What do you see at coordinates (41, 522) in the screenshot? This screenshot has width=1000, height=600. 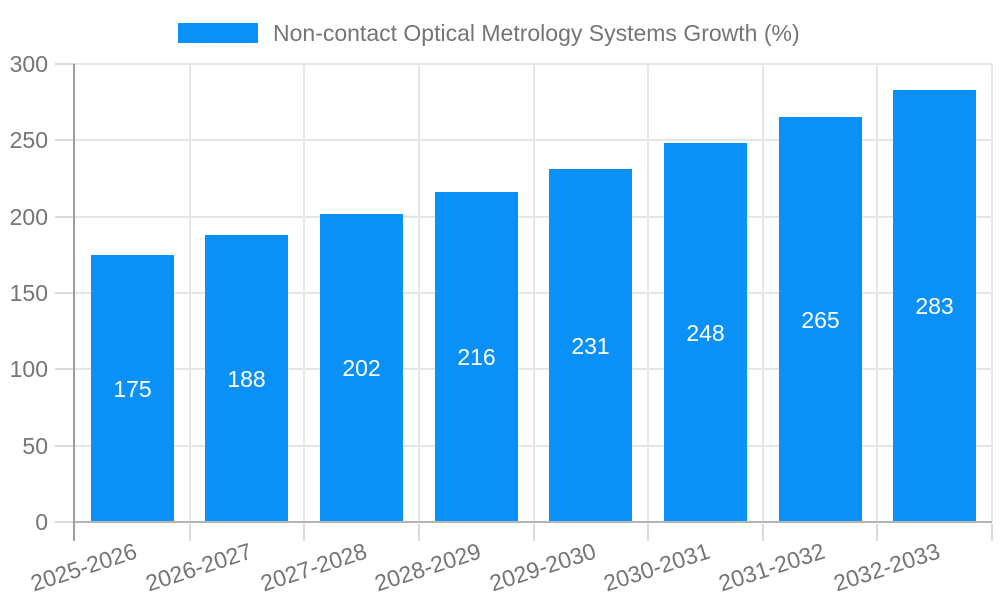 I see `y-tick-label: 0` at bounding box center [41, 522].